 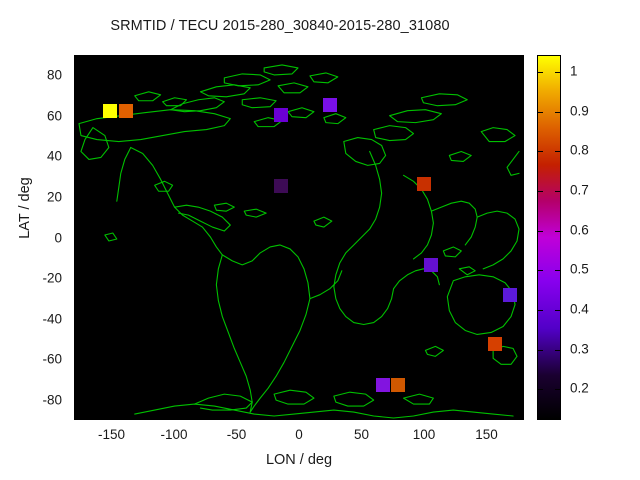 What do you see at coordinates (54, 156) in the screenshot?
I see `y-tick-label: 40` at bounding box center [54, 156].